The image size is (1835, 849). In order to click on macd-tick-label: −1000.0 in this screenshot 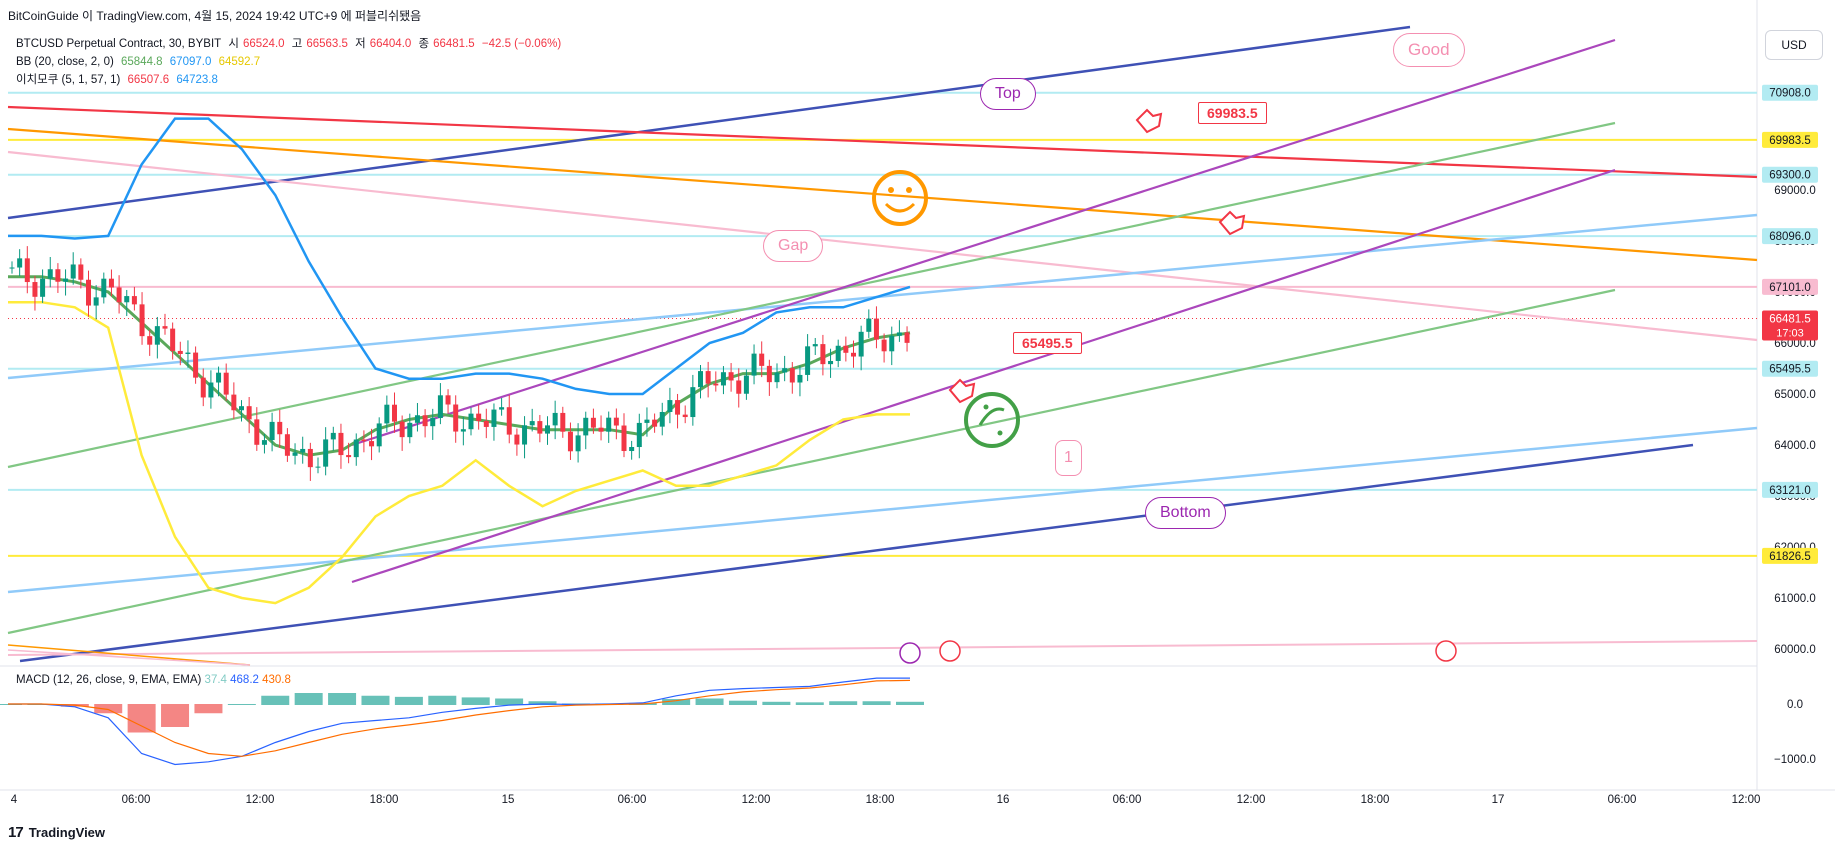, I will do `click(1795, 760)`.